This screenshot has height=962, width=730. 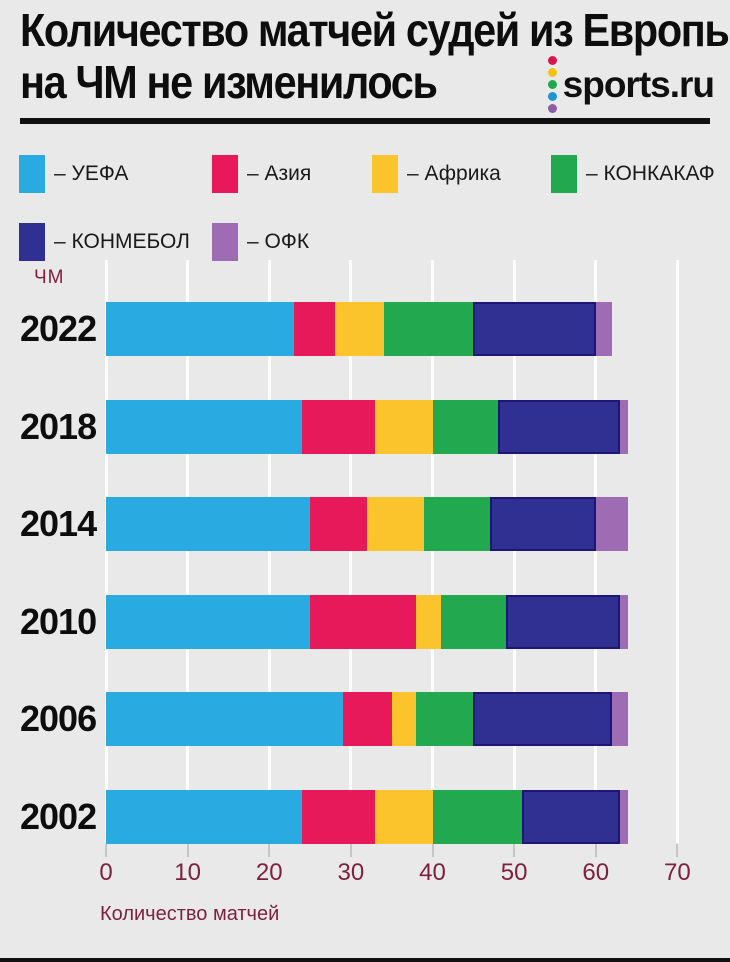 I want to click on category-label: 2022, so click(x=58, y=328).